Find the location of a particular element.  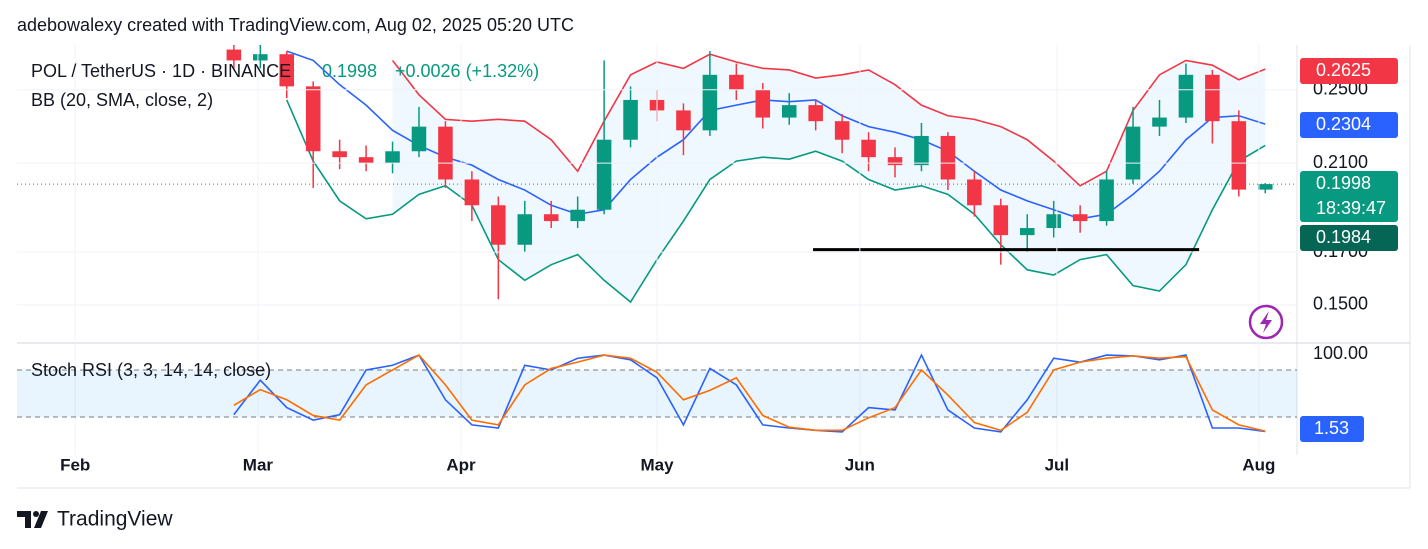

x-tick-label: Mar is located at coordinates (258, 464).